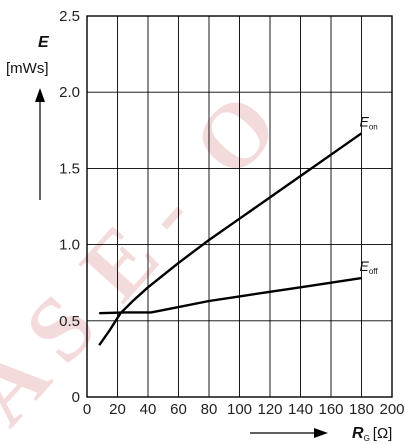 The height and width of the screenshot is (444, 405). What do you see at coordinates (69, 16) in the screenshot?
I see `y-tick-label: 2.5` at bounding box center [69, 16].